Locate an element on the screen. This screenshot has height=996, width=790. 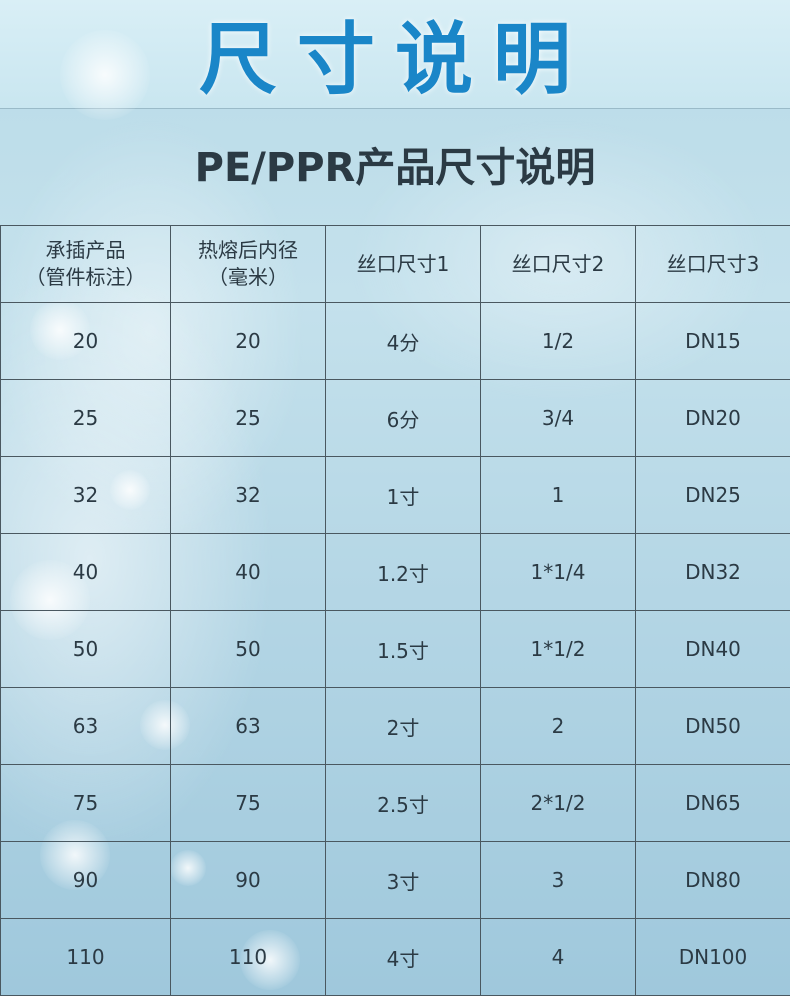
table-row: 90 90 3寸 3 DN80 is located at coordinates (395, 880).